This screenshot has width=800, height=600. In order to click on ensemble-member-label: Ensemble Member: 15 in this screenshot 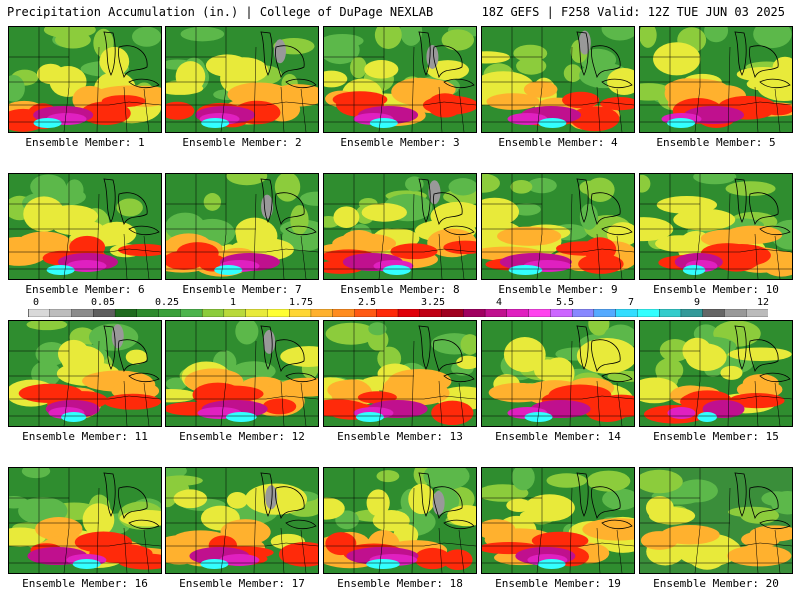, I will do `click(716, 436)`.